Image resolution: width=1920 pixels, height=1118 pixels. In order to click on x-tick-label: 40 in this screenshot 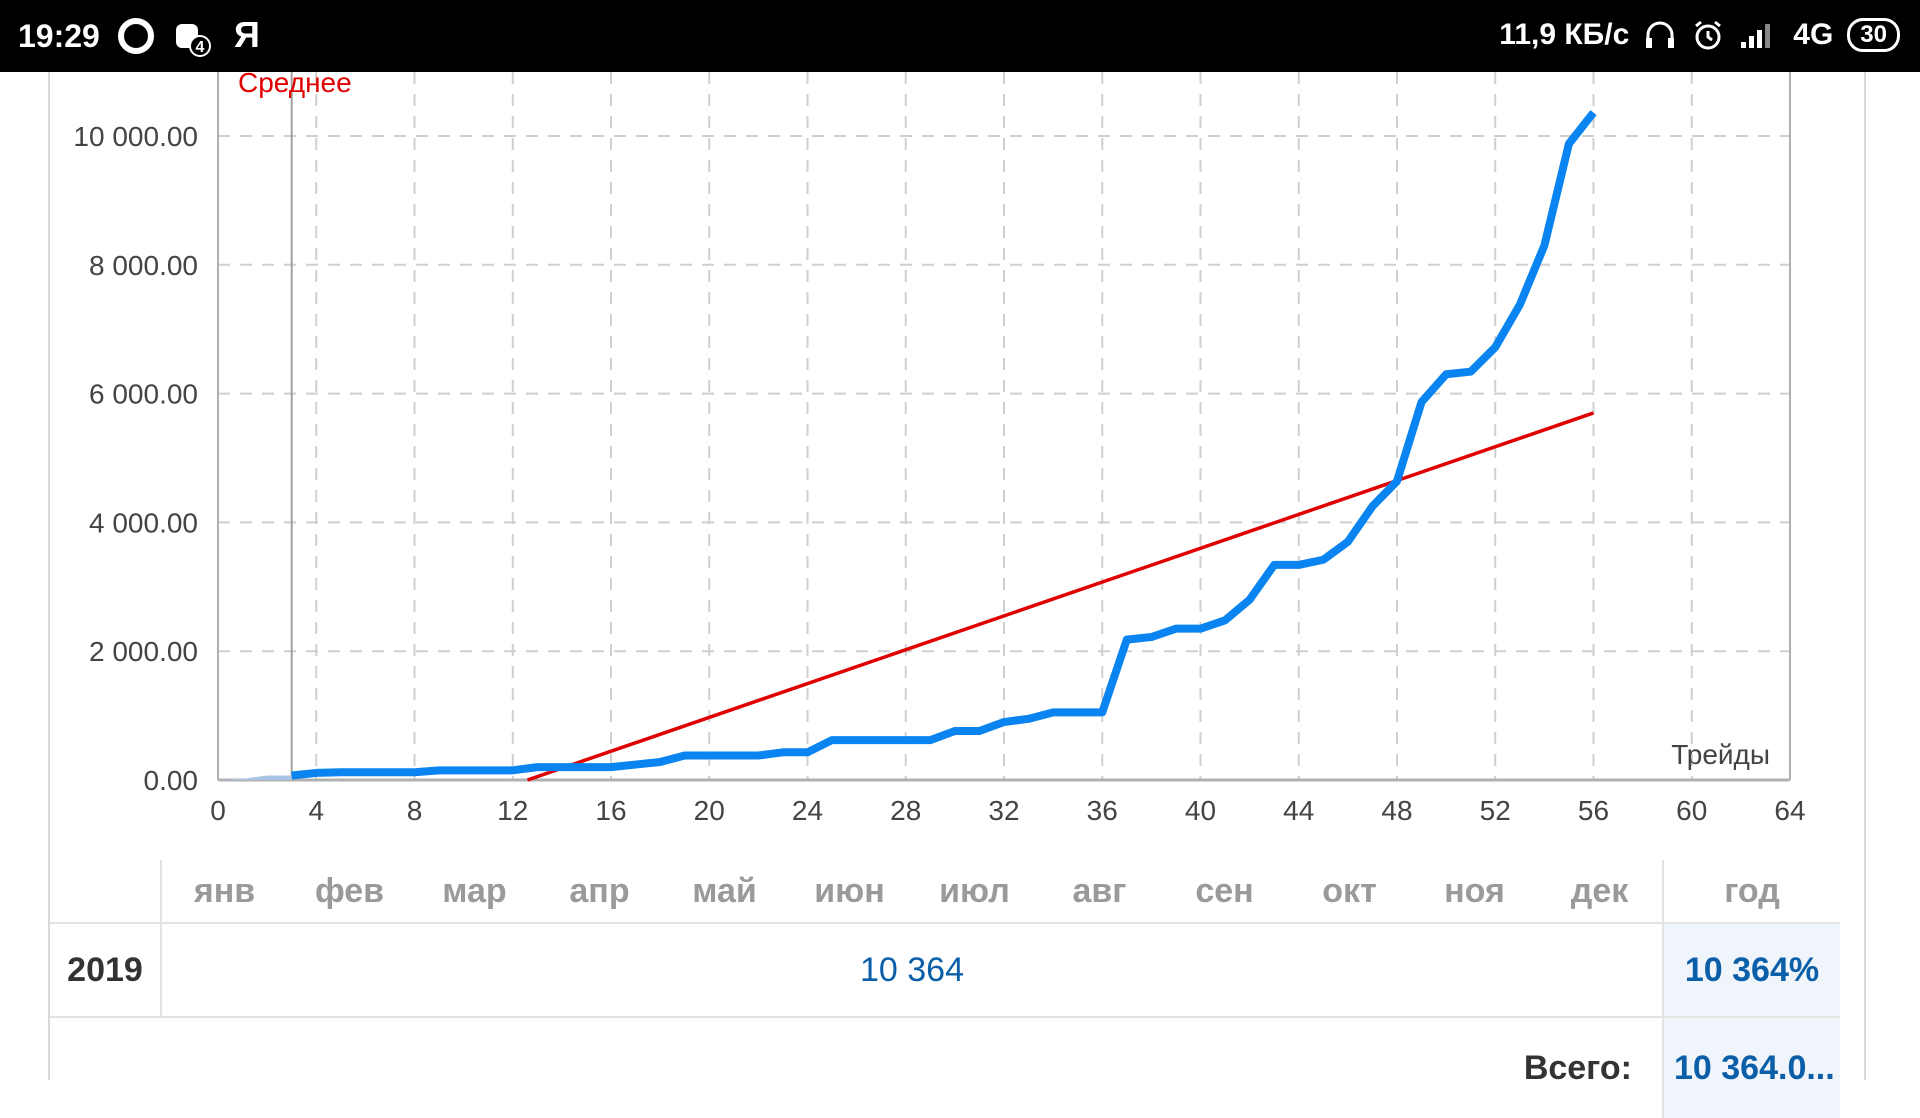, I will do `click(1200, 810)`.